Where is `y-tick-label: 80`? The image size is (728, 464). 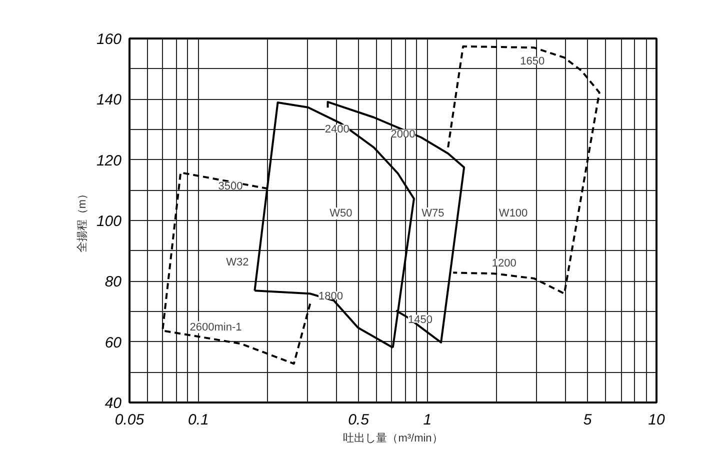
y-tick-label: 80 is located at coordinates (113, 282).